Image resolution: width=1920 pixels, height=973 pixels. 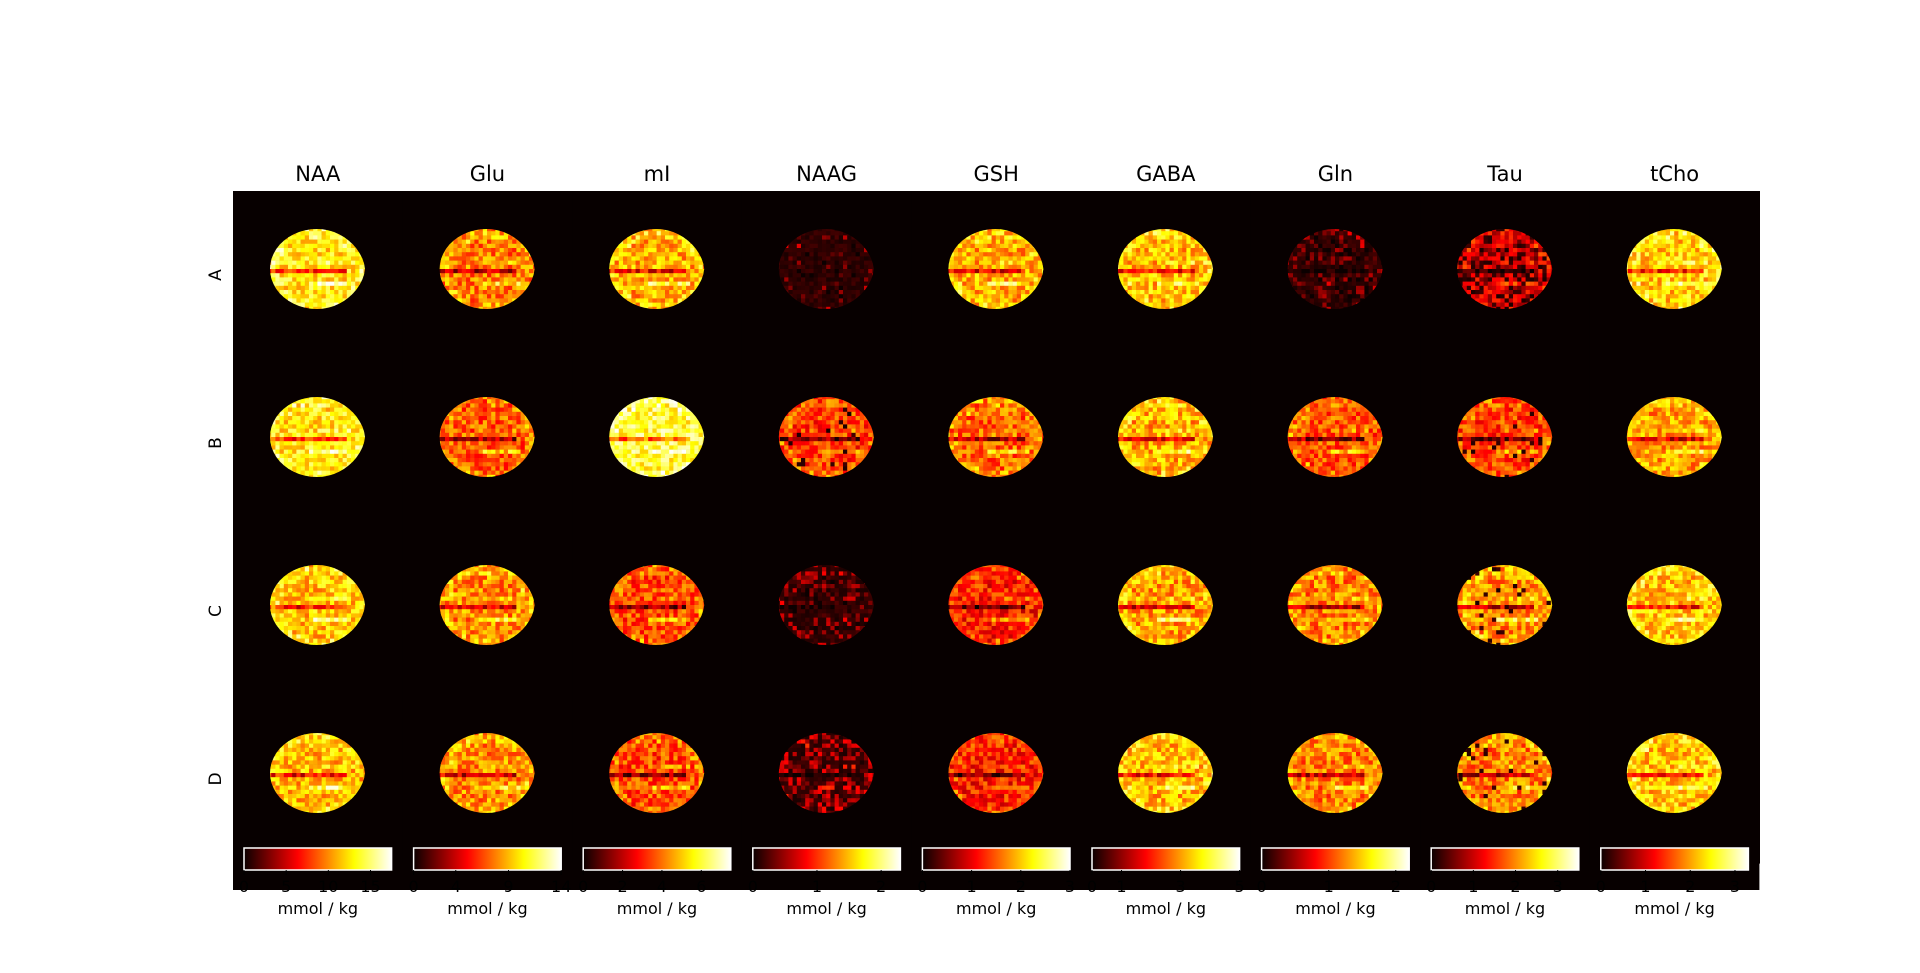 What do you see at coordinates (701, 886) in the screenshot?
I see `colorbar-tick-label: 6` at bounding box center [701, 886].